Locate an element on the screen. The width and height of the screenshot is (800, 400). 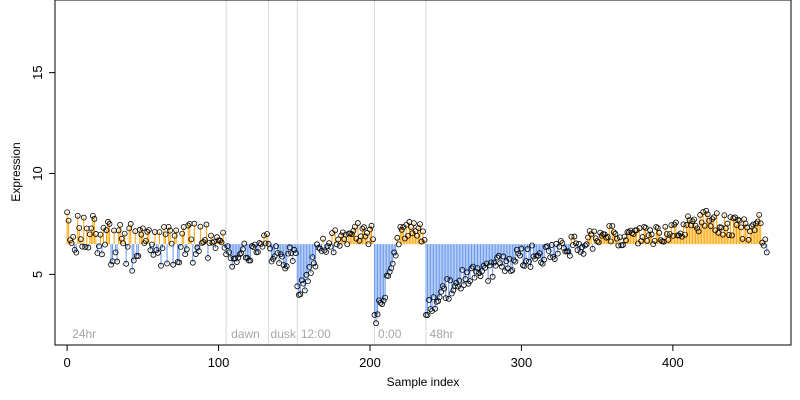
y-tick-label: 5 is located at coordinates (37, 274).